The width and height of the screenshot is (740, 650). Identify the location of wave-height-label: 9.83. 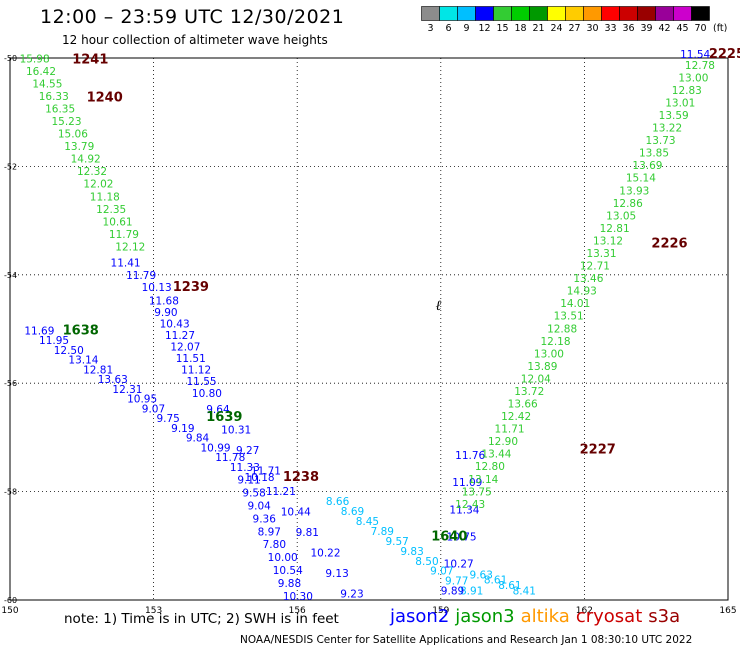
(411, 552).